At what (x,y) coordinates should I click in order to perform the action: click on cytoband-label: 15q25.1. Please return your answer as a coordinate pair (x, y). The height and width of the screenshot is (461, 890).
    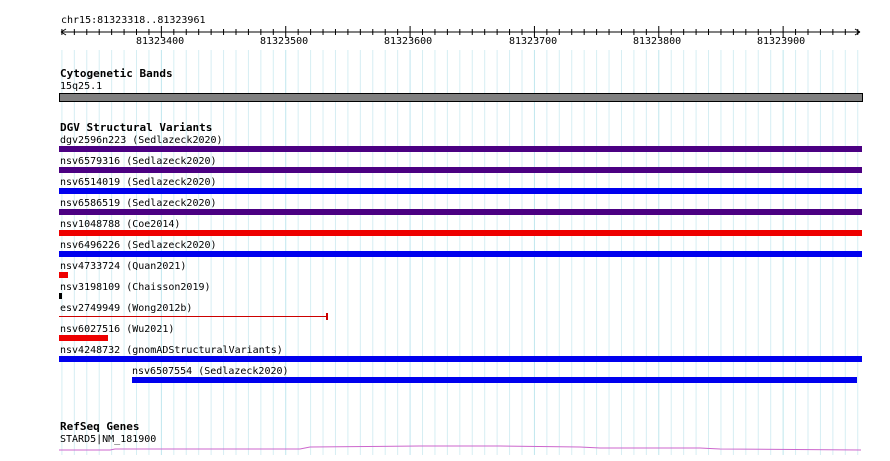
    Looking at the image, I should click on (81, 86).